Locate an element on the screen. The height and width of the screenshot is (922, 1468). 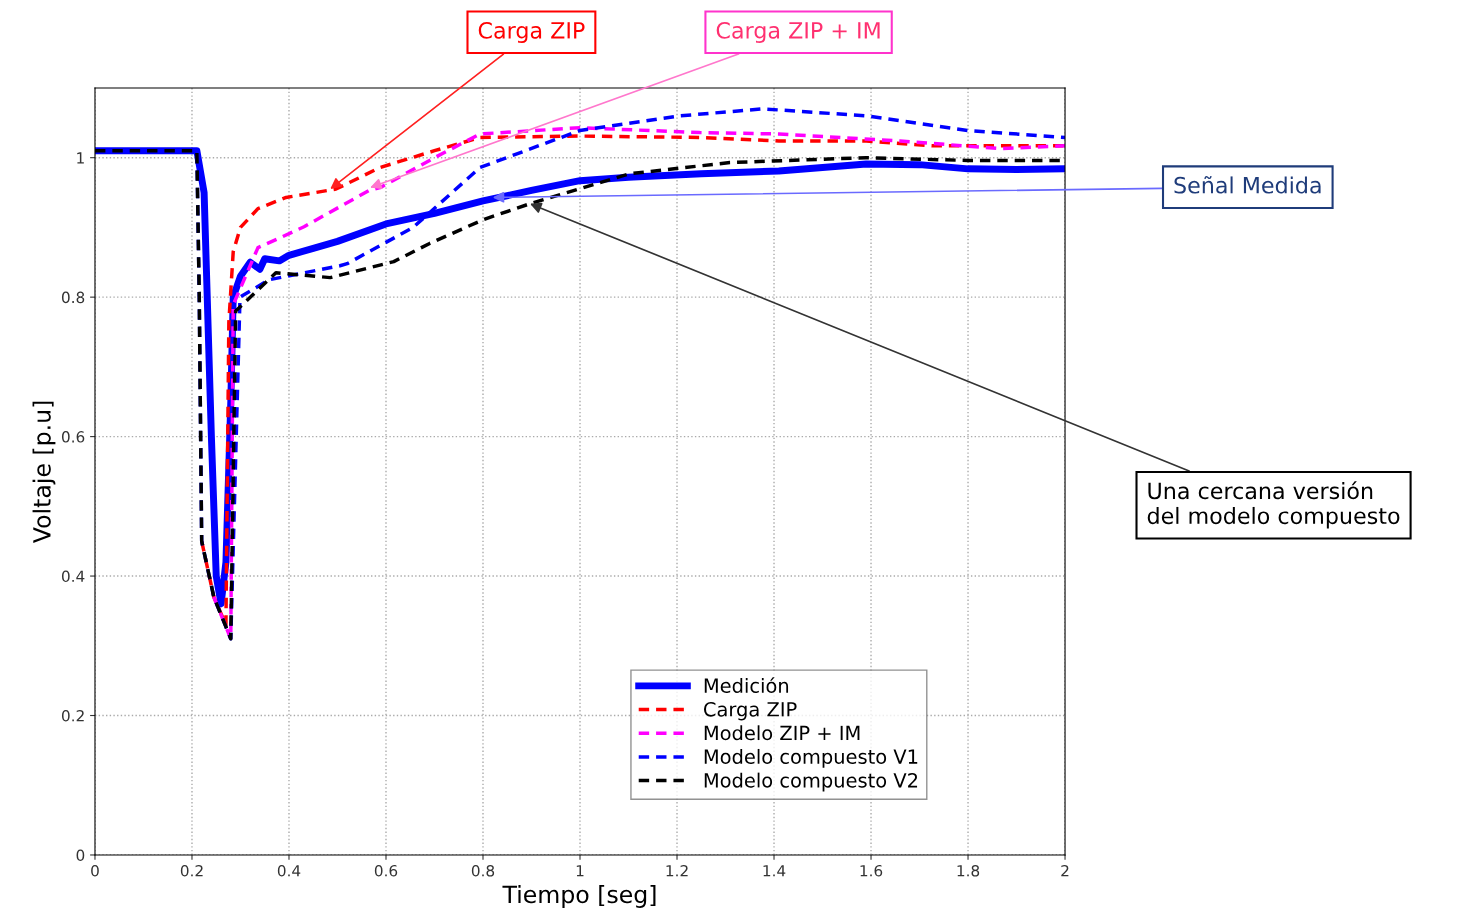
annotation: Una cercana versión del modelo compuesto is located at coordinates (1273, 505).